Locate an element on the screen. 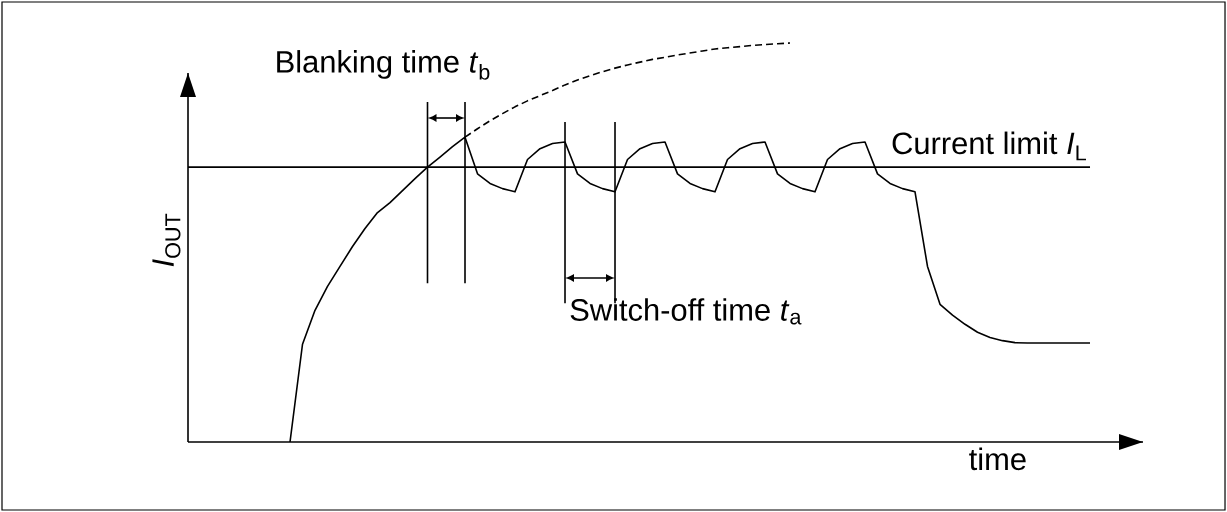 This screenshot has height=512, width=1227. ref-line-label: Current limit I$_{L}$ is located at coordinates (989, 146).